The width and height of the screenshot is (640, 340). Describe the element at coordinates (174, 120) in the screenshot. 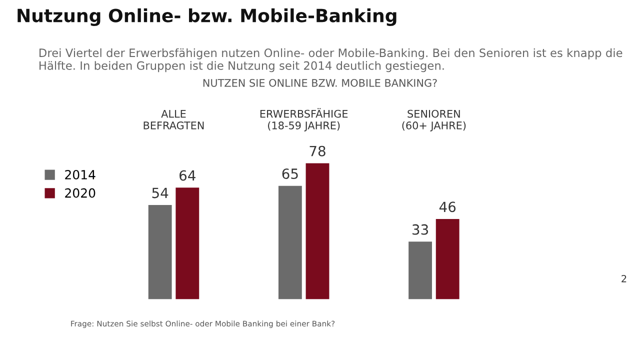

I see `x-tick-label: ALLE BEFRAGTEN` at that location.